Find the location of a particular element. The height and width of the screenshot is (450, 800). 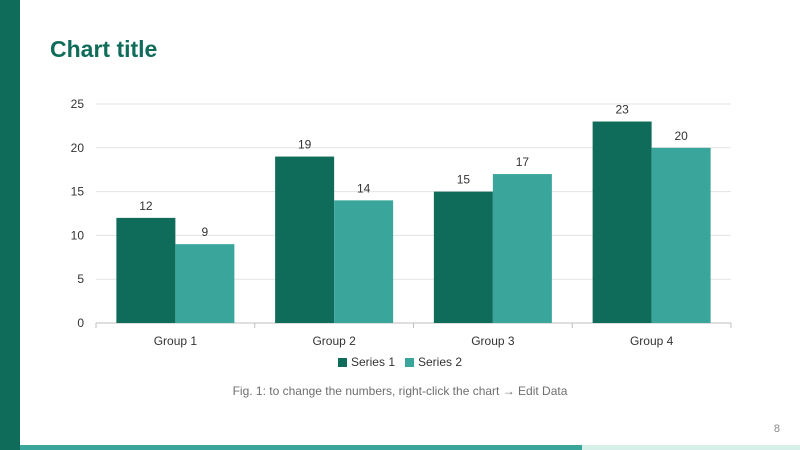

chart-title: Chart title is located at coordinates (104, 49).